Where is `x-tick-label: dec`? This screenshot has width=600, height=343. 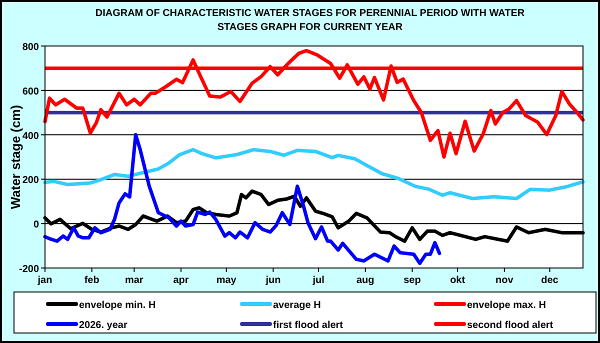 x-tick-label: dec is located at coordinates (550, 280).